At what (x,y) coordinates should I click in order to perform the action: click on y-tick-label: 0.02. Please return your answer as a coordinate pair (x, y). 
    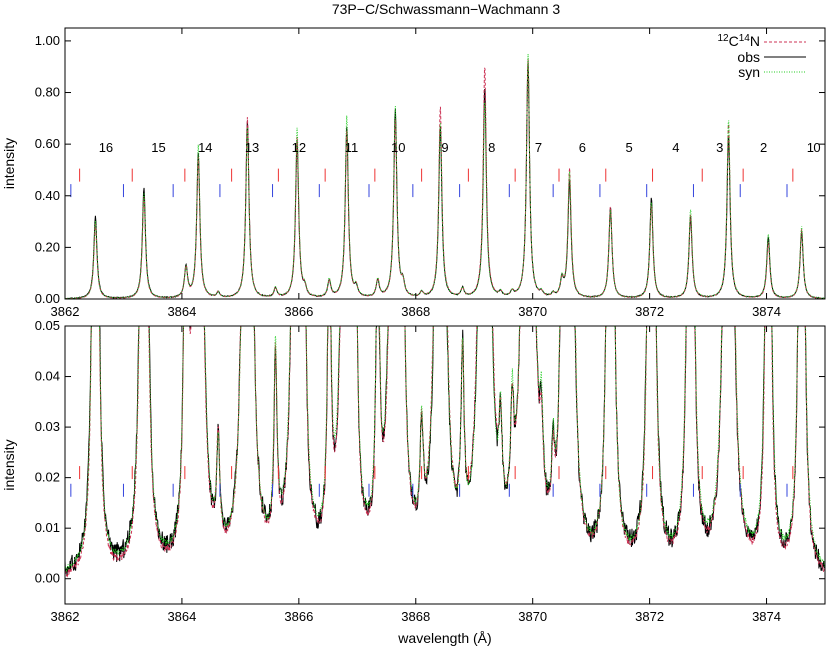
    Looking at the image, I should click on (47, 477).